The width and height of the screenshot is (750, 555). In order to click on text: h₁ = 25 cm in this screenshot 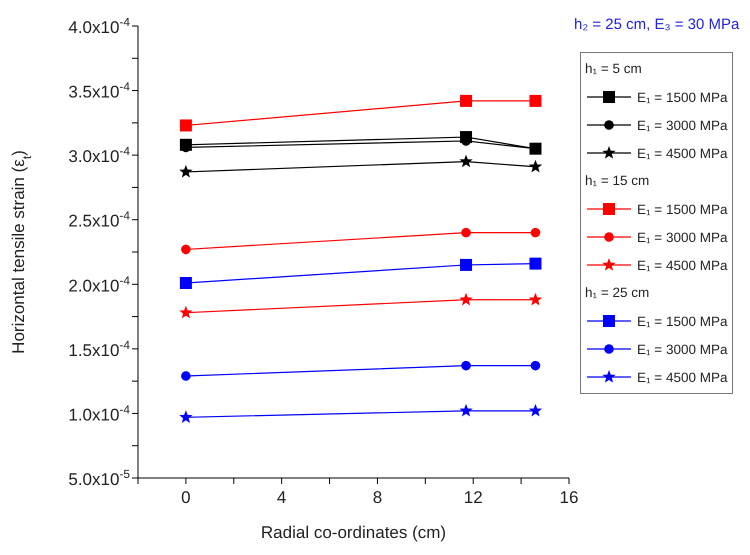, I will do `click(617, 292)`.